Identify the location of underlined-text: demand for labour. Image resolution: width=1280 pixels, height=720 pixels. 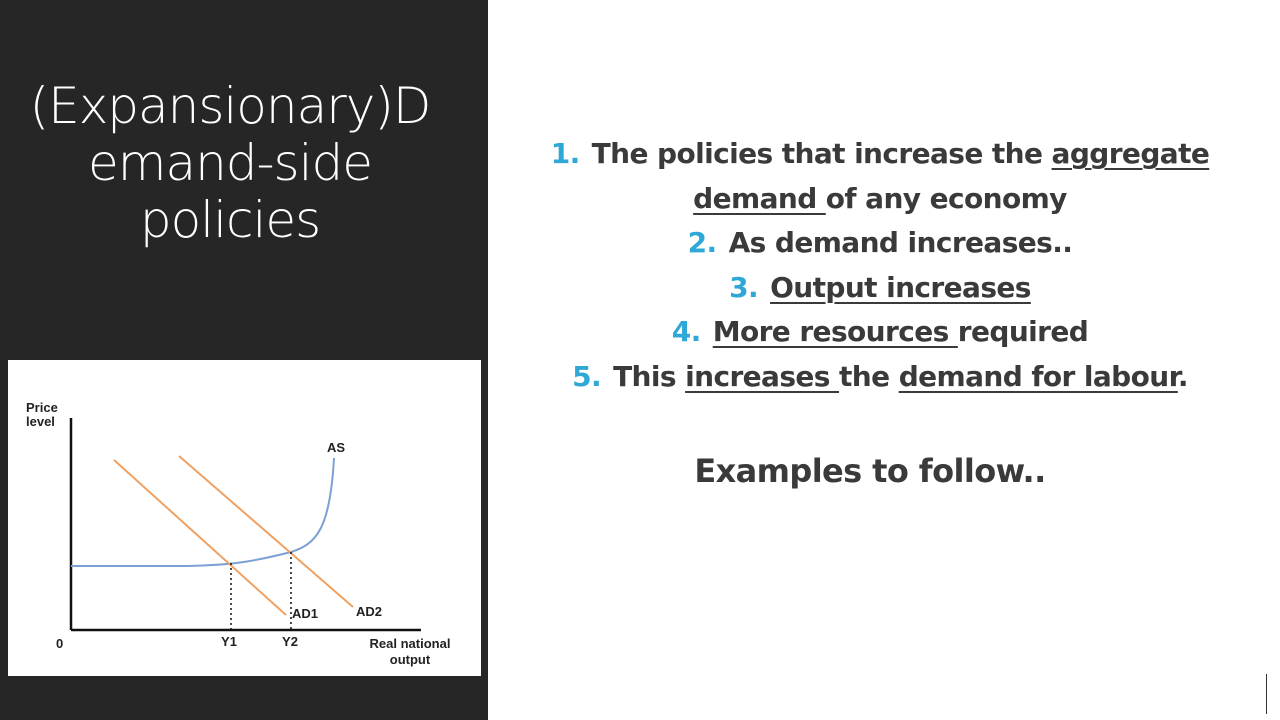
(1038, 376).